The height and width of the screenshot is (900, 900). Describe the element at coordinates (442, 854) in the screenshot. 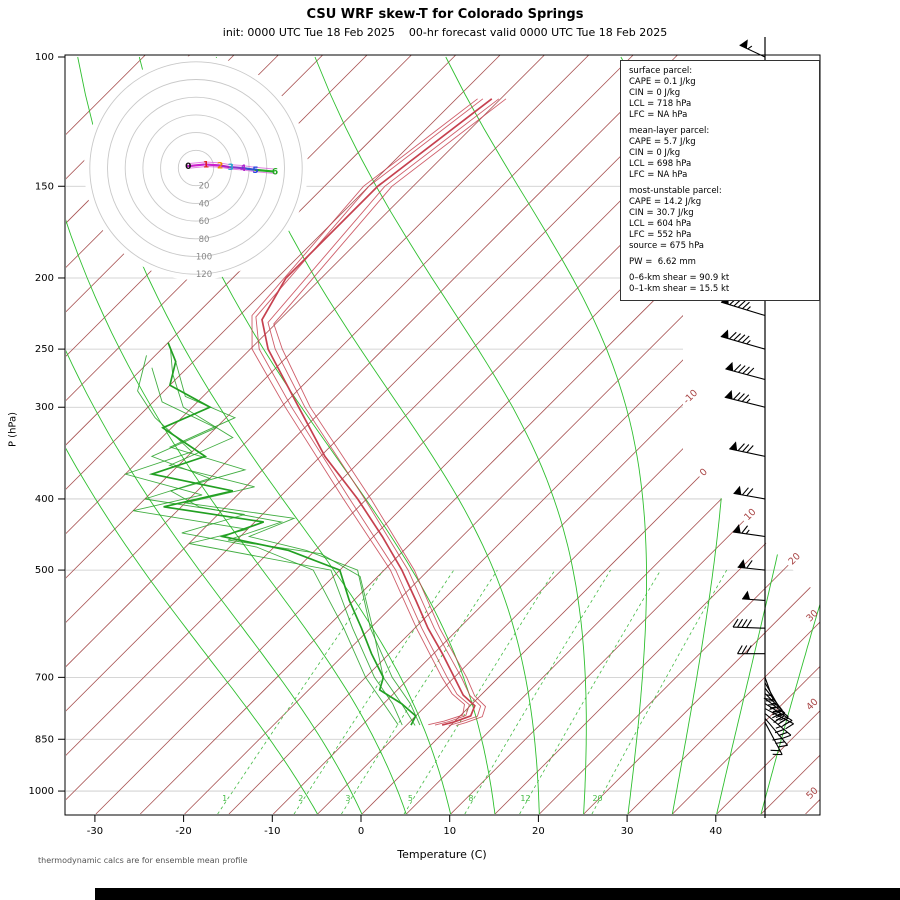

I see `x-axis-label: Temperature (C)` at that location.